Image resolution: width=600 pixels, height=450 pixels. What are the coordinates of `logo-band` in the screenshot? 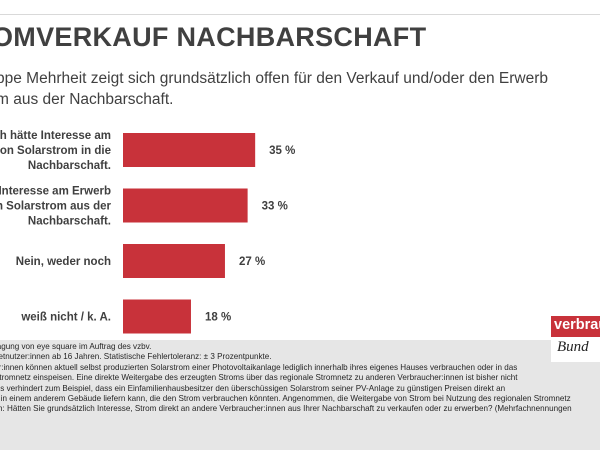 It's located at (575, 326).